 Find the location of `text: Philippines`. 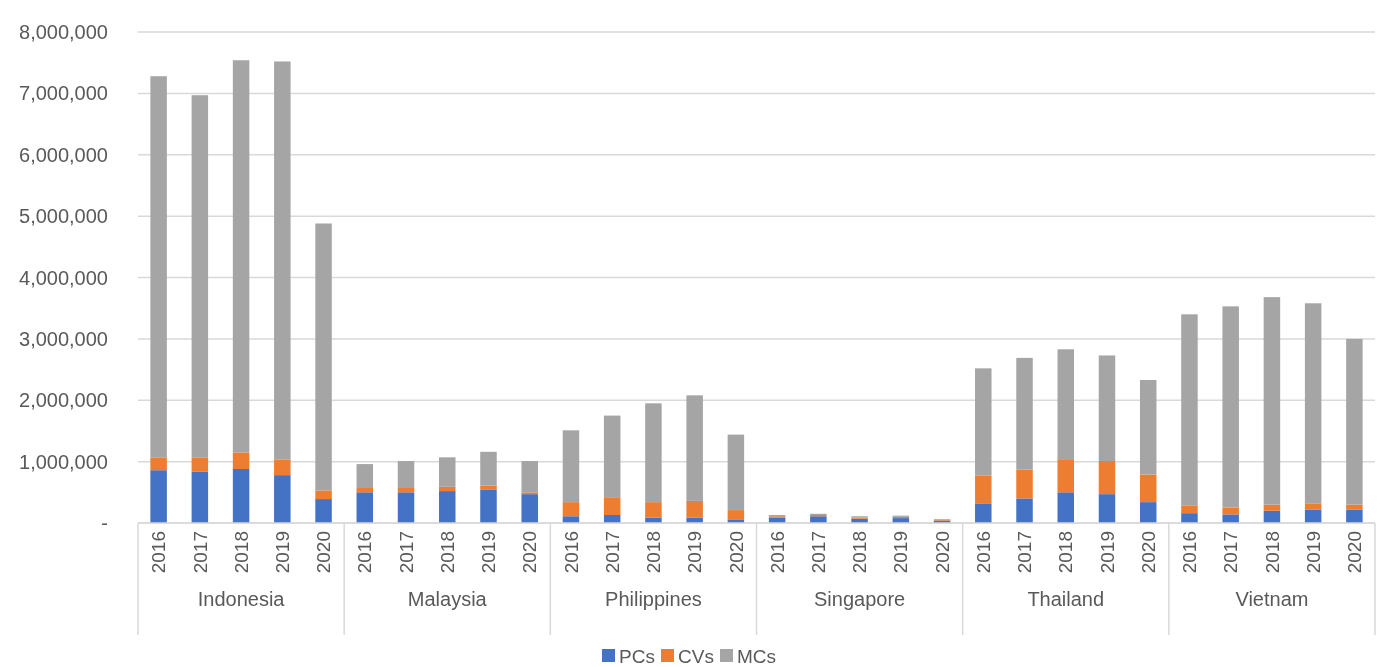

text: Philippines is located at coordinates (653, 599).